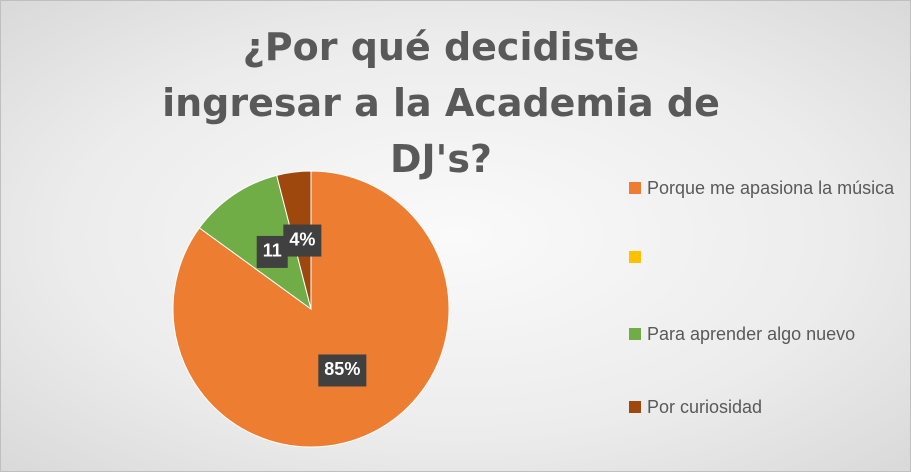 The width and height of the screenshot is (911, 472). I want to click on legend-item: Porque me apasiona la música, so click(764, 188).